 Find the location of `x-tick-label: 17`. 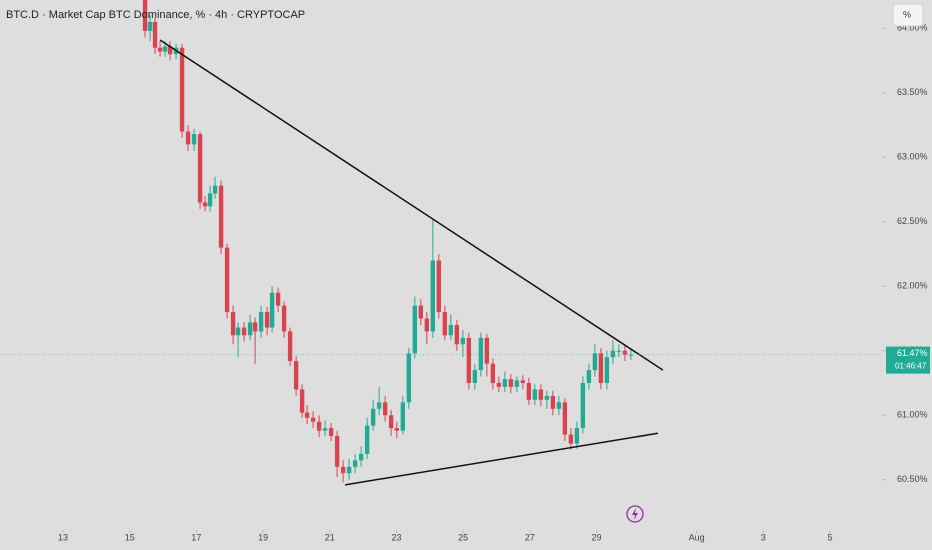

x-tick-label: 17 is located at coordinates (196, 537).